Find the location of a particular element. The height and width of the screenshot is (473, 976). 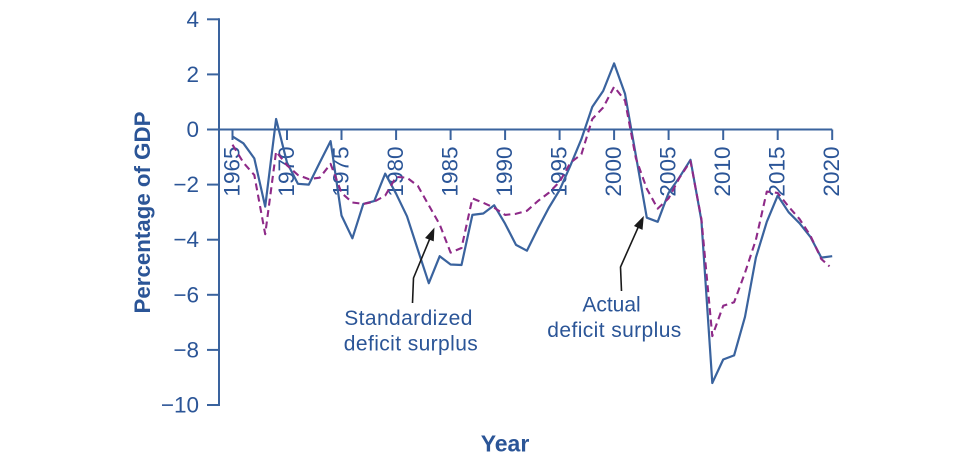

svg-text: −4 is located at coordinates (186, 239).